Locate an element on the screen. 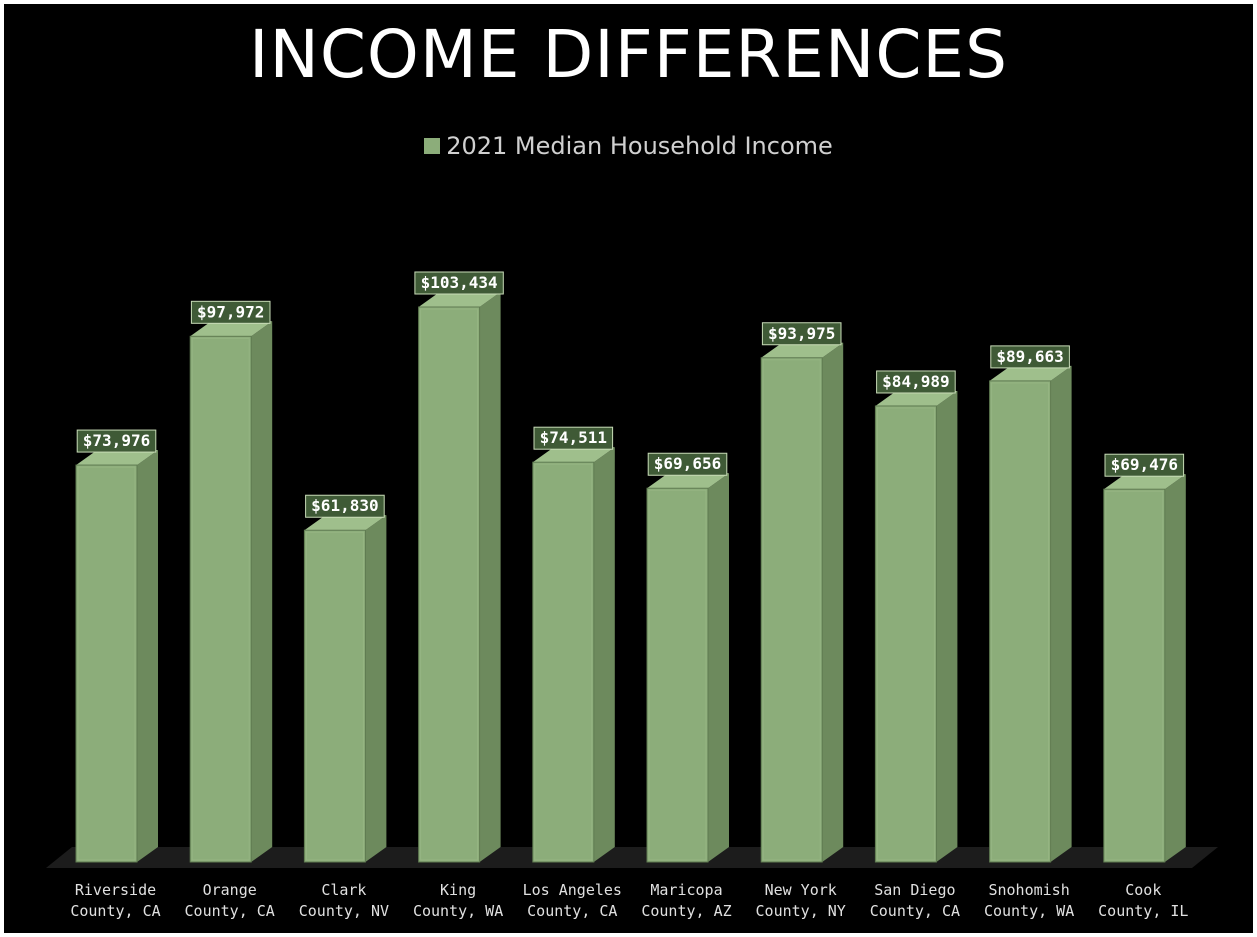  data-label-text: $89,663 is located at coordinates (1029, 356).